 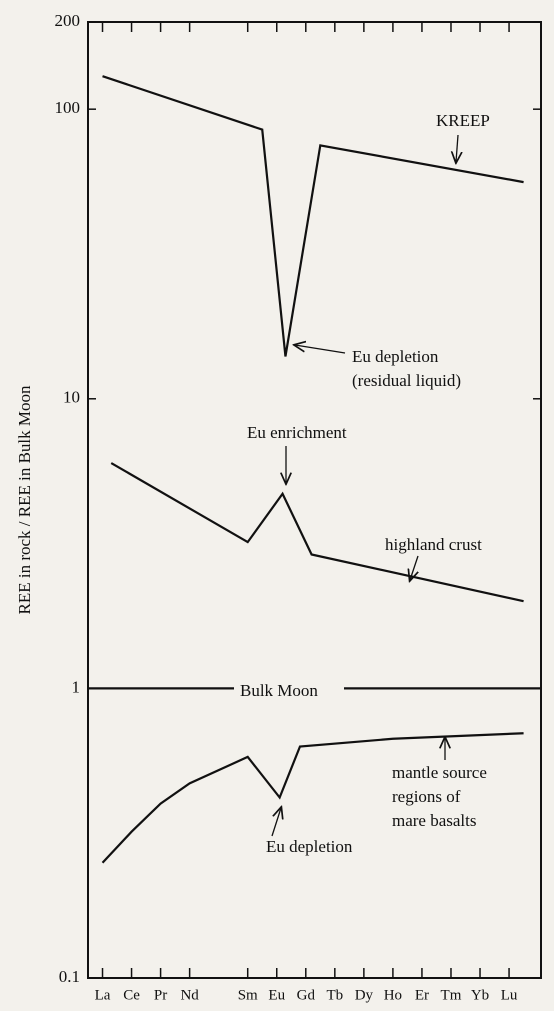 What do you see at coordinates (451, 995) in the screenshot?
I see `x-tick-label: Tm` at bounding box center [451, 995].